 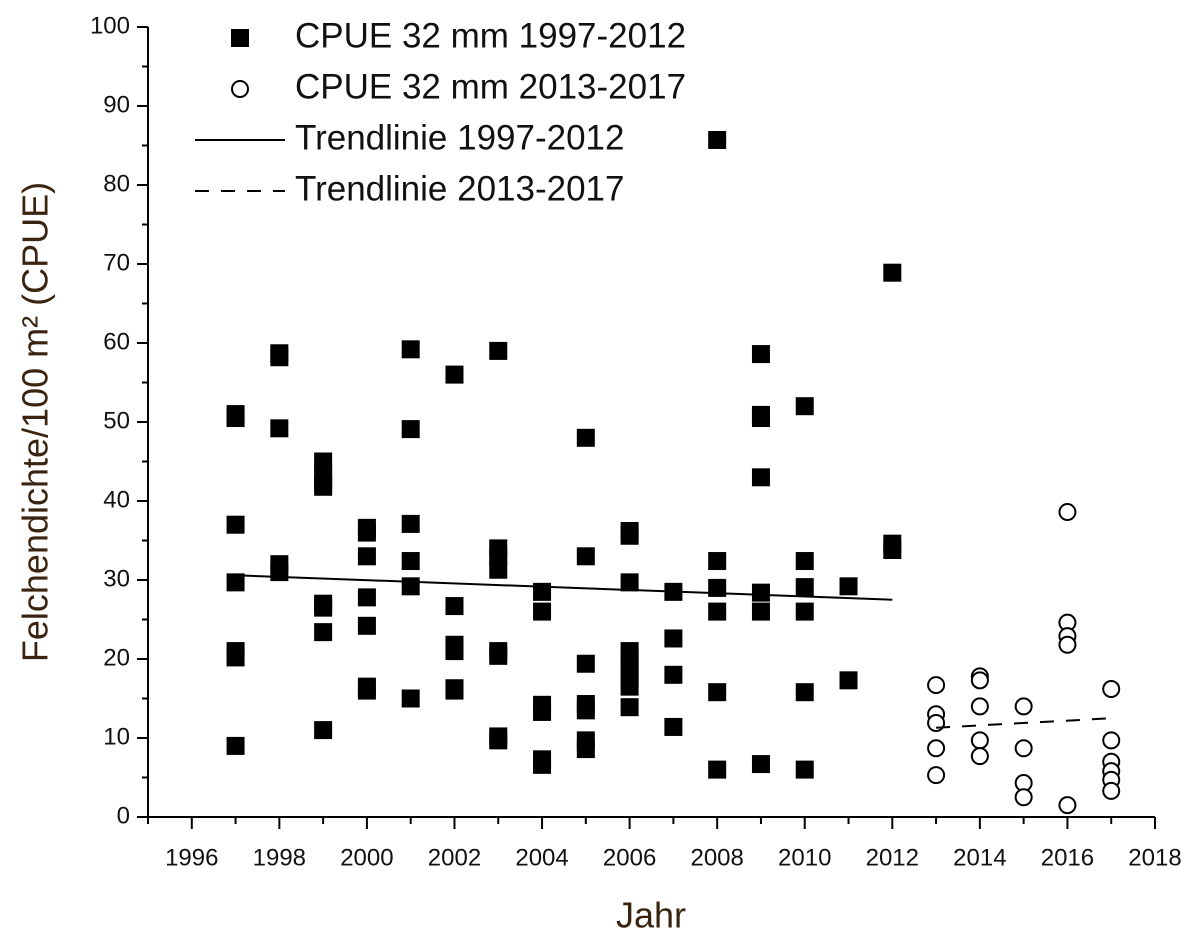 I want to click on y-tick-label: 40, so click(x=116, y=499).